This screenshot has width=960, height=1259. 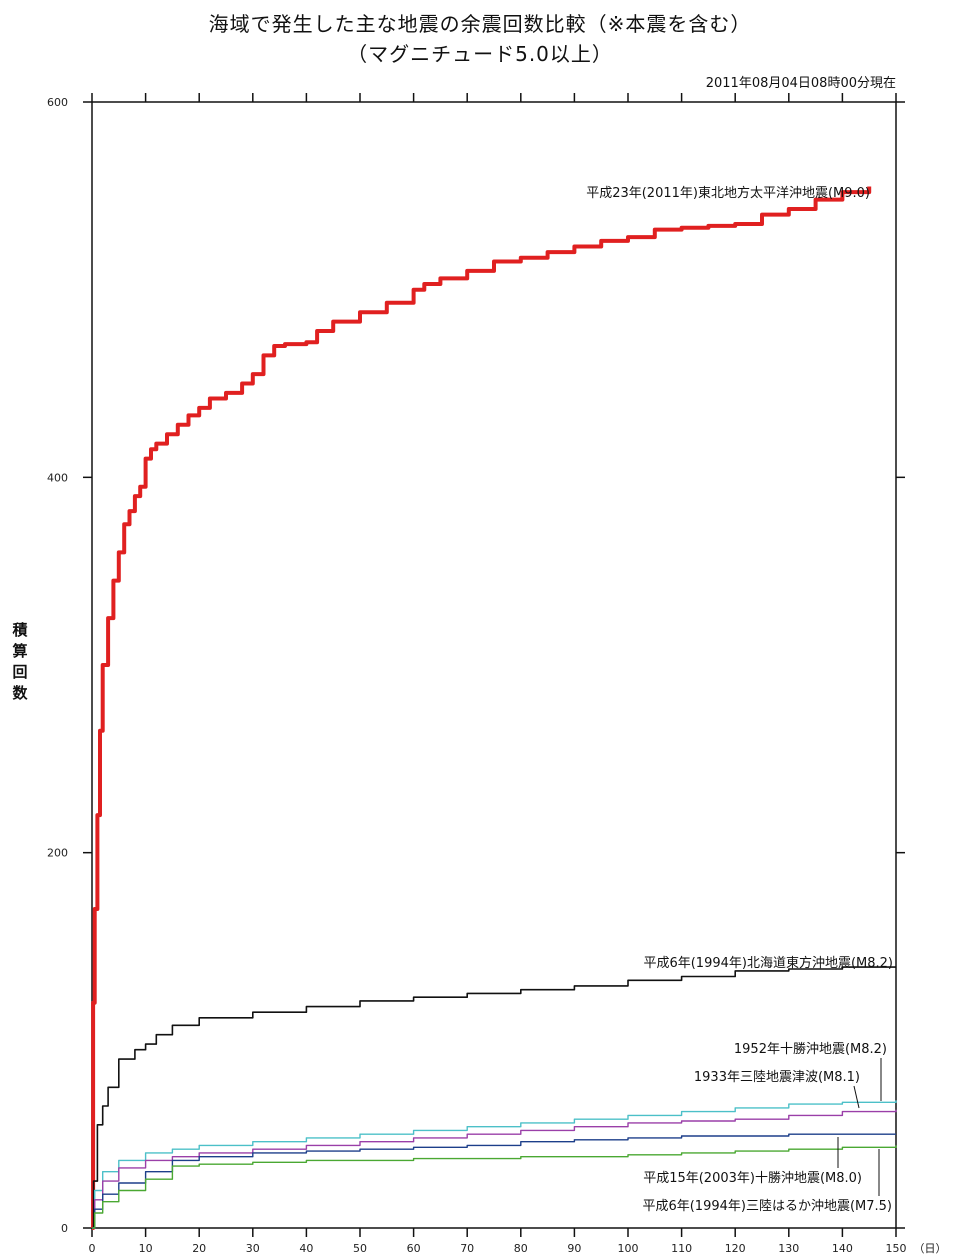 What do you see at coordinates (767, 1206) in the screenshot?
I see `series-label: 平成6年(1994年)三陸はるか沖地震(M7.5)` at bounding box center [767, 1206].